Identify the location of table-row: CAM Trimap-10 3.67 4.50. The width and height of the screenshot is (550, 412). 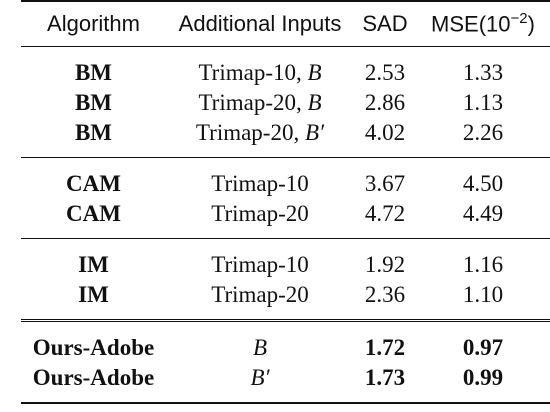
(285, 178).